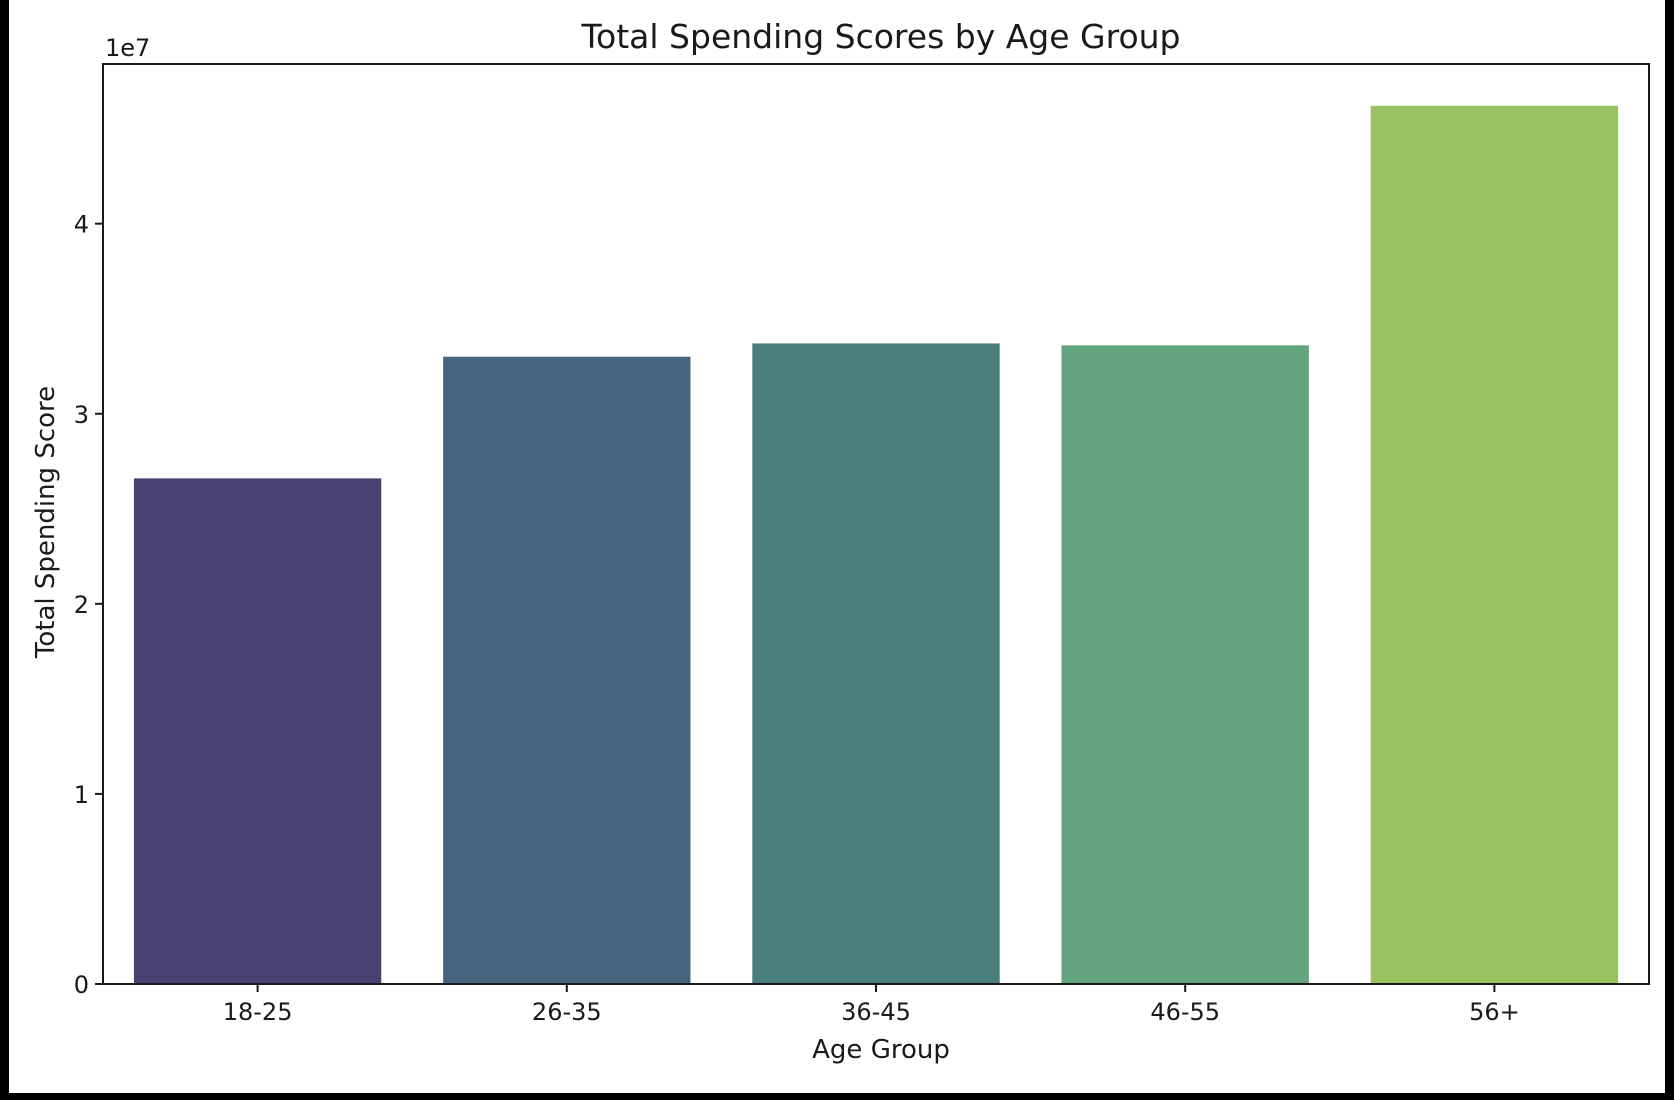  What do you see at coordinates (127, 48) in the screenshot?
I see `y-offset-label: 1e7` at bounding box center [127, 48].